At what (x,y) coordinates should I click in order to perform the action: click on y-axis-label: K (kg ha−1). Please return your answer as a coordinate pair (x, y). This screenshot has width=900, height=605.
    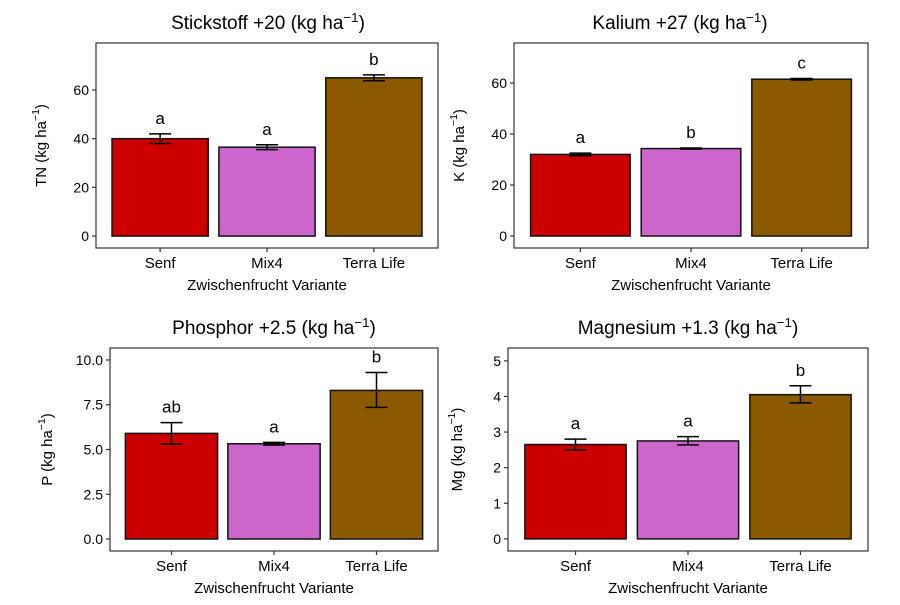
    Looking at the image, I should click on (458, 145).